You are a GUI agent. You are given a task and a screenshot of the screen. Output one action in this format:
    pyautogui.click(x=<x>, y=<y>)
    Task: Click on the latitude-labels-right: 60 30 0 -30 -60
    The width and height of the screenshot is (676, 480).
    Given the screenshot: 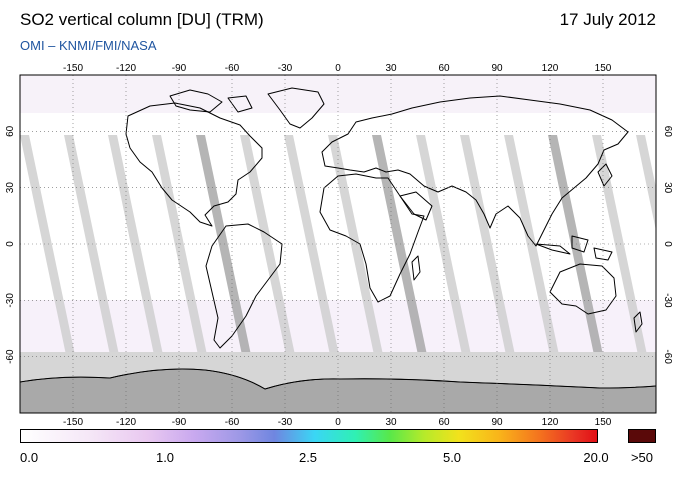 What is the action you would take?
    pyautogui.click(x=667, y=245)
    